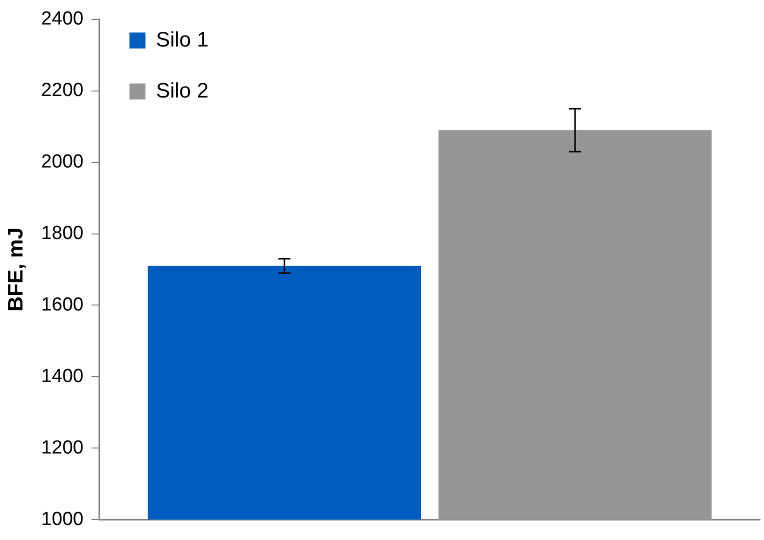 Image resolution: width=764 pixels, height=540 pixels. Describe the element at coordinates (62, 376) in the screenshot. I see `y-tick-label: 1400` at that location.